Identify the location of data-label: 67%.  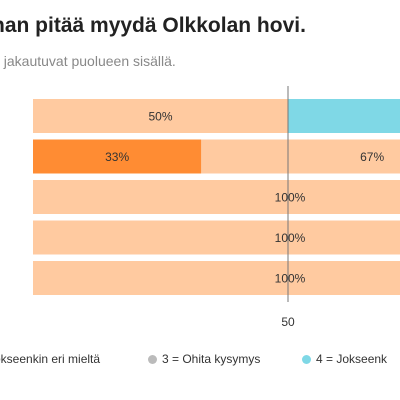
(372, 157).